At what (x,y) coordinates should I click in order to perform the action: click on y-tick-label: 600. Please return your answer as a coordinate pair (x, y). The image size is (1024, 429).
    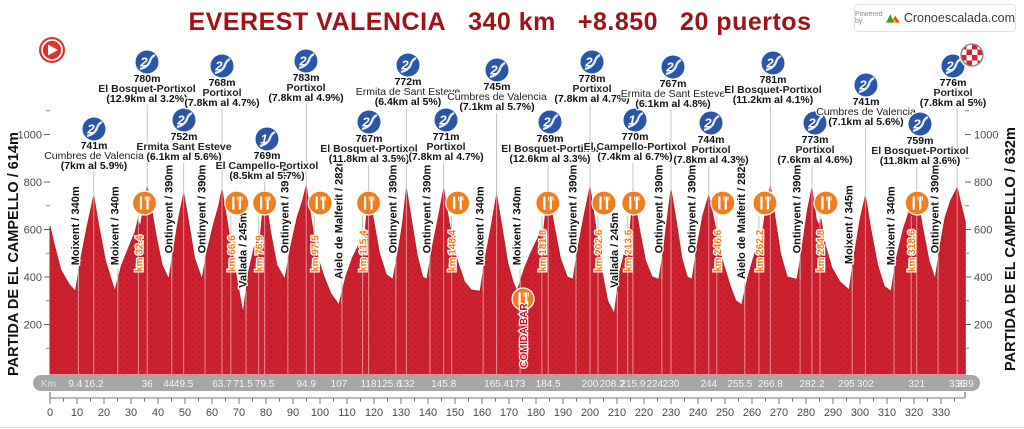
    Looking at the image, I should click on (983, 231).